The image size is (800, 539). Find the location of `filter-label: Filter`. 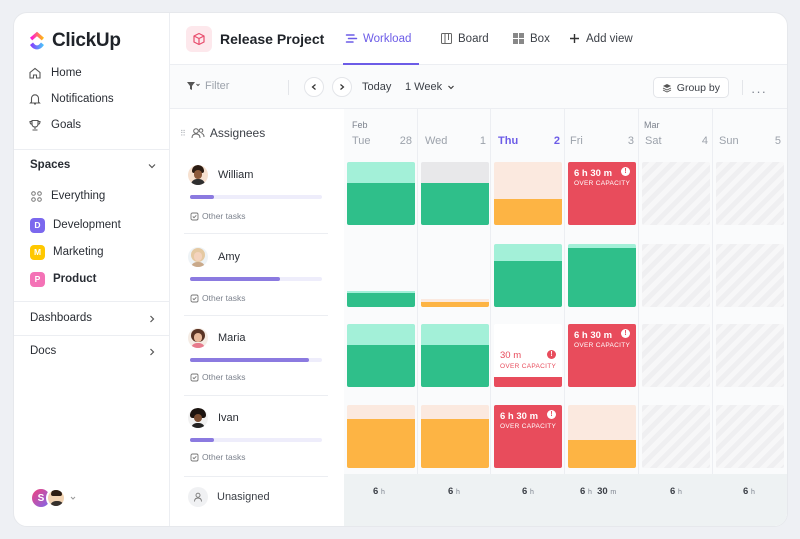

filter-label: Filter is located at coordinates (217, 86).